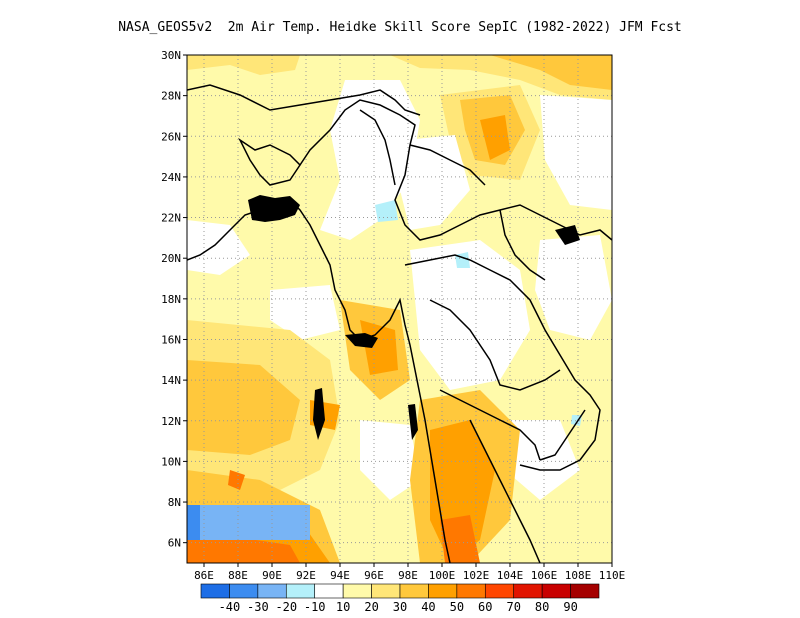  I want to click on y-tick-label: 22N, so click(171, 218).